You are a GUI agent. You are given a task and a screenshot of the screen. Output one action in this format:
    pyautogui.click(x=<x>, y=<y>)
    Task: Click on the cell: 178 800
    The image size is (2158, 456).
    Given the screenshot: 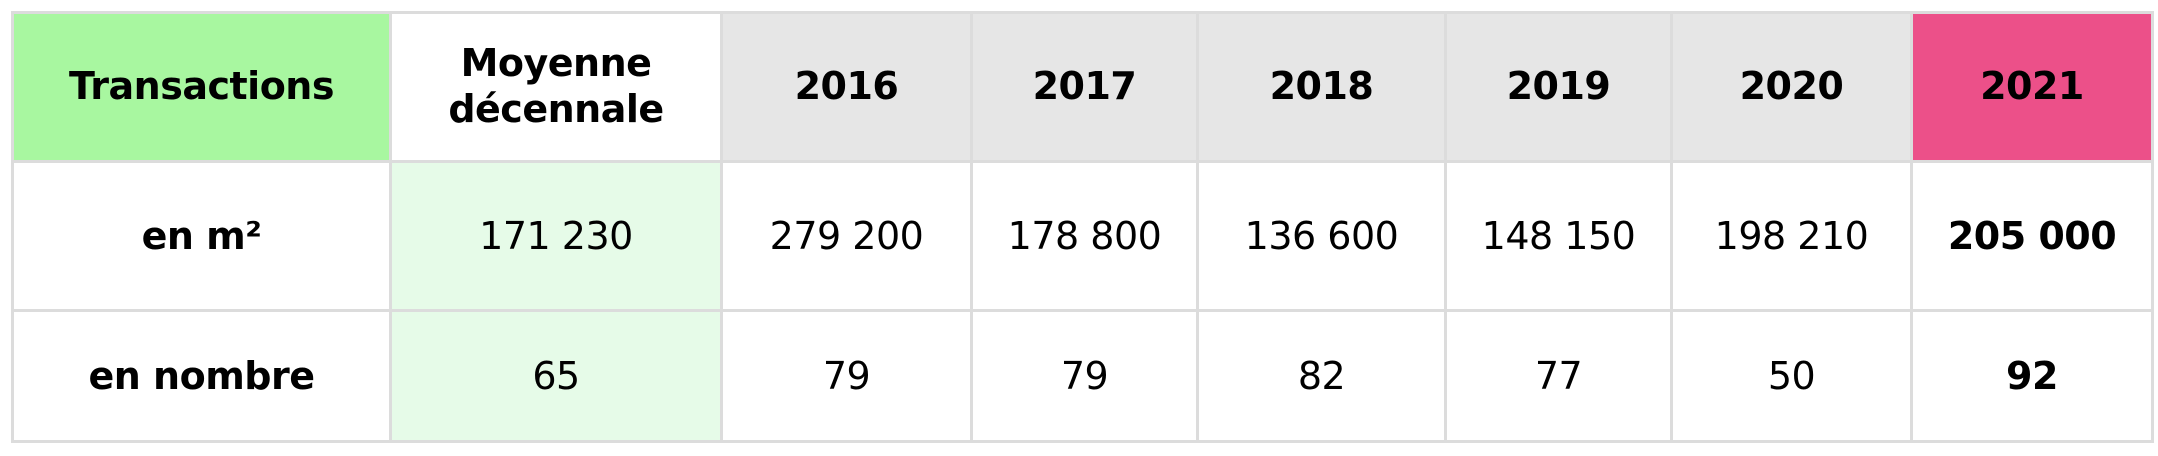 What is the action you would take?
    pyautogui.click(x=1084, y=236)
    